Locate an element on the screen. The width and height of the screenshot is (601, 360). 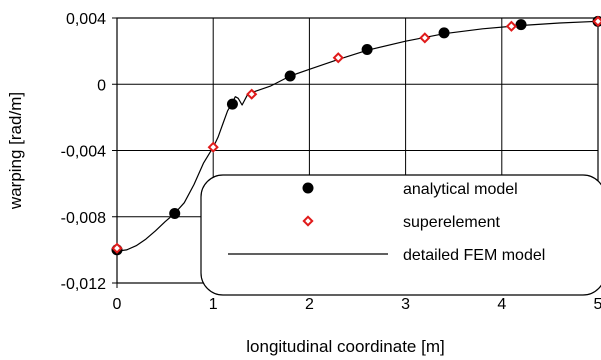
y-tick-label: 0 is located at coordinates (101, 85).